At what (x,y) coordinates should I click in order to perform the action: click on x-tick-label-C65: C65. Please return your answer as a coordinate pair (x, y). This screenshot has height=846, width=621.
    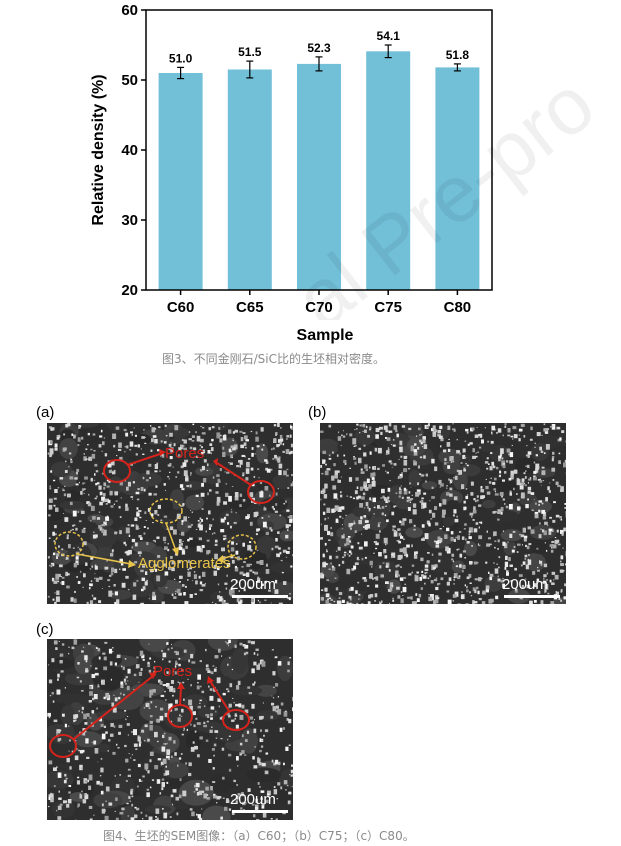
    Looking at the image, I should click on (250, 307).